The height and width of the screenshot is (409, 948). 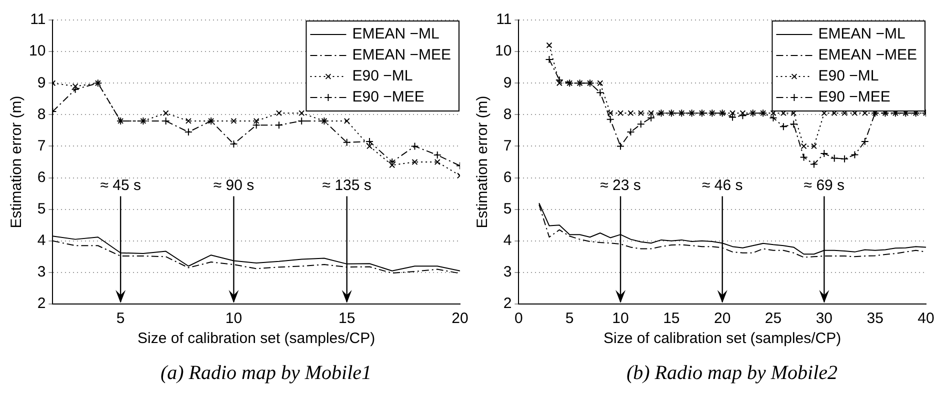 I want to click on x-tick-label: 40, so click(x=926, y=319).